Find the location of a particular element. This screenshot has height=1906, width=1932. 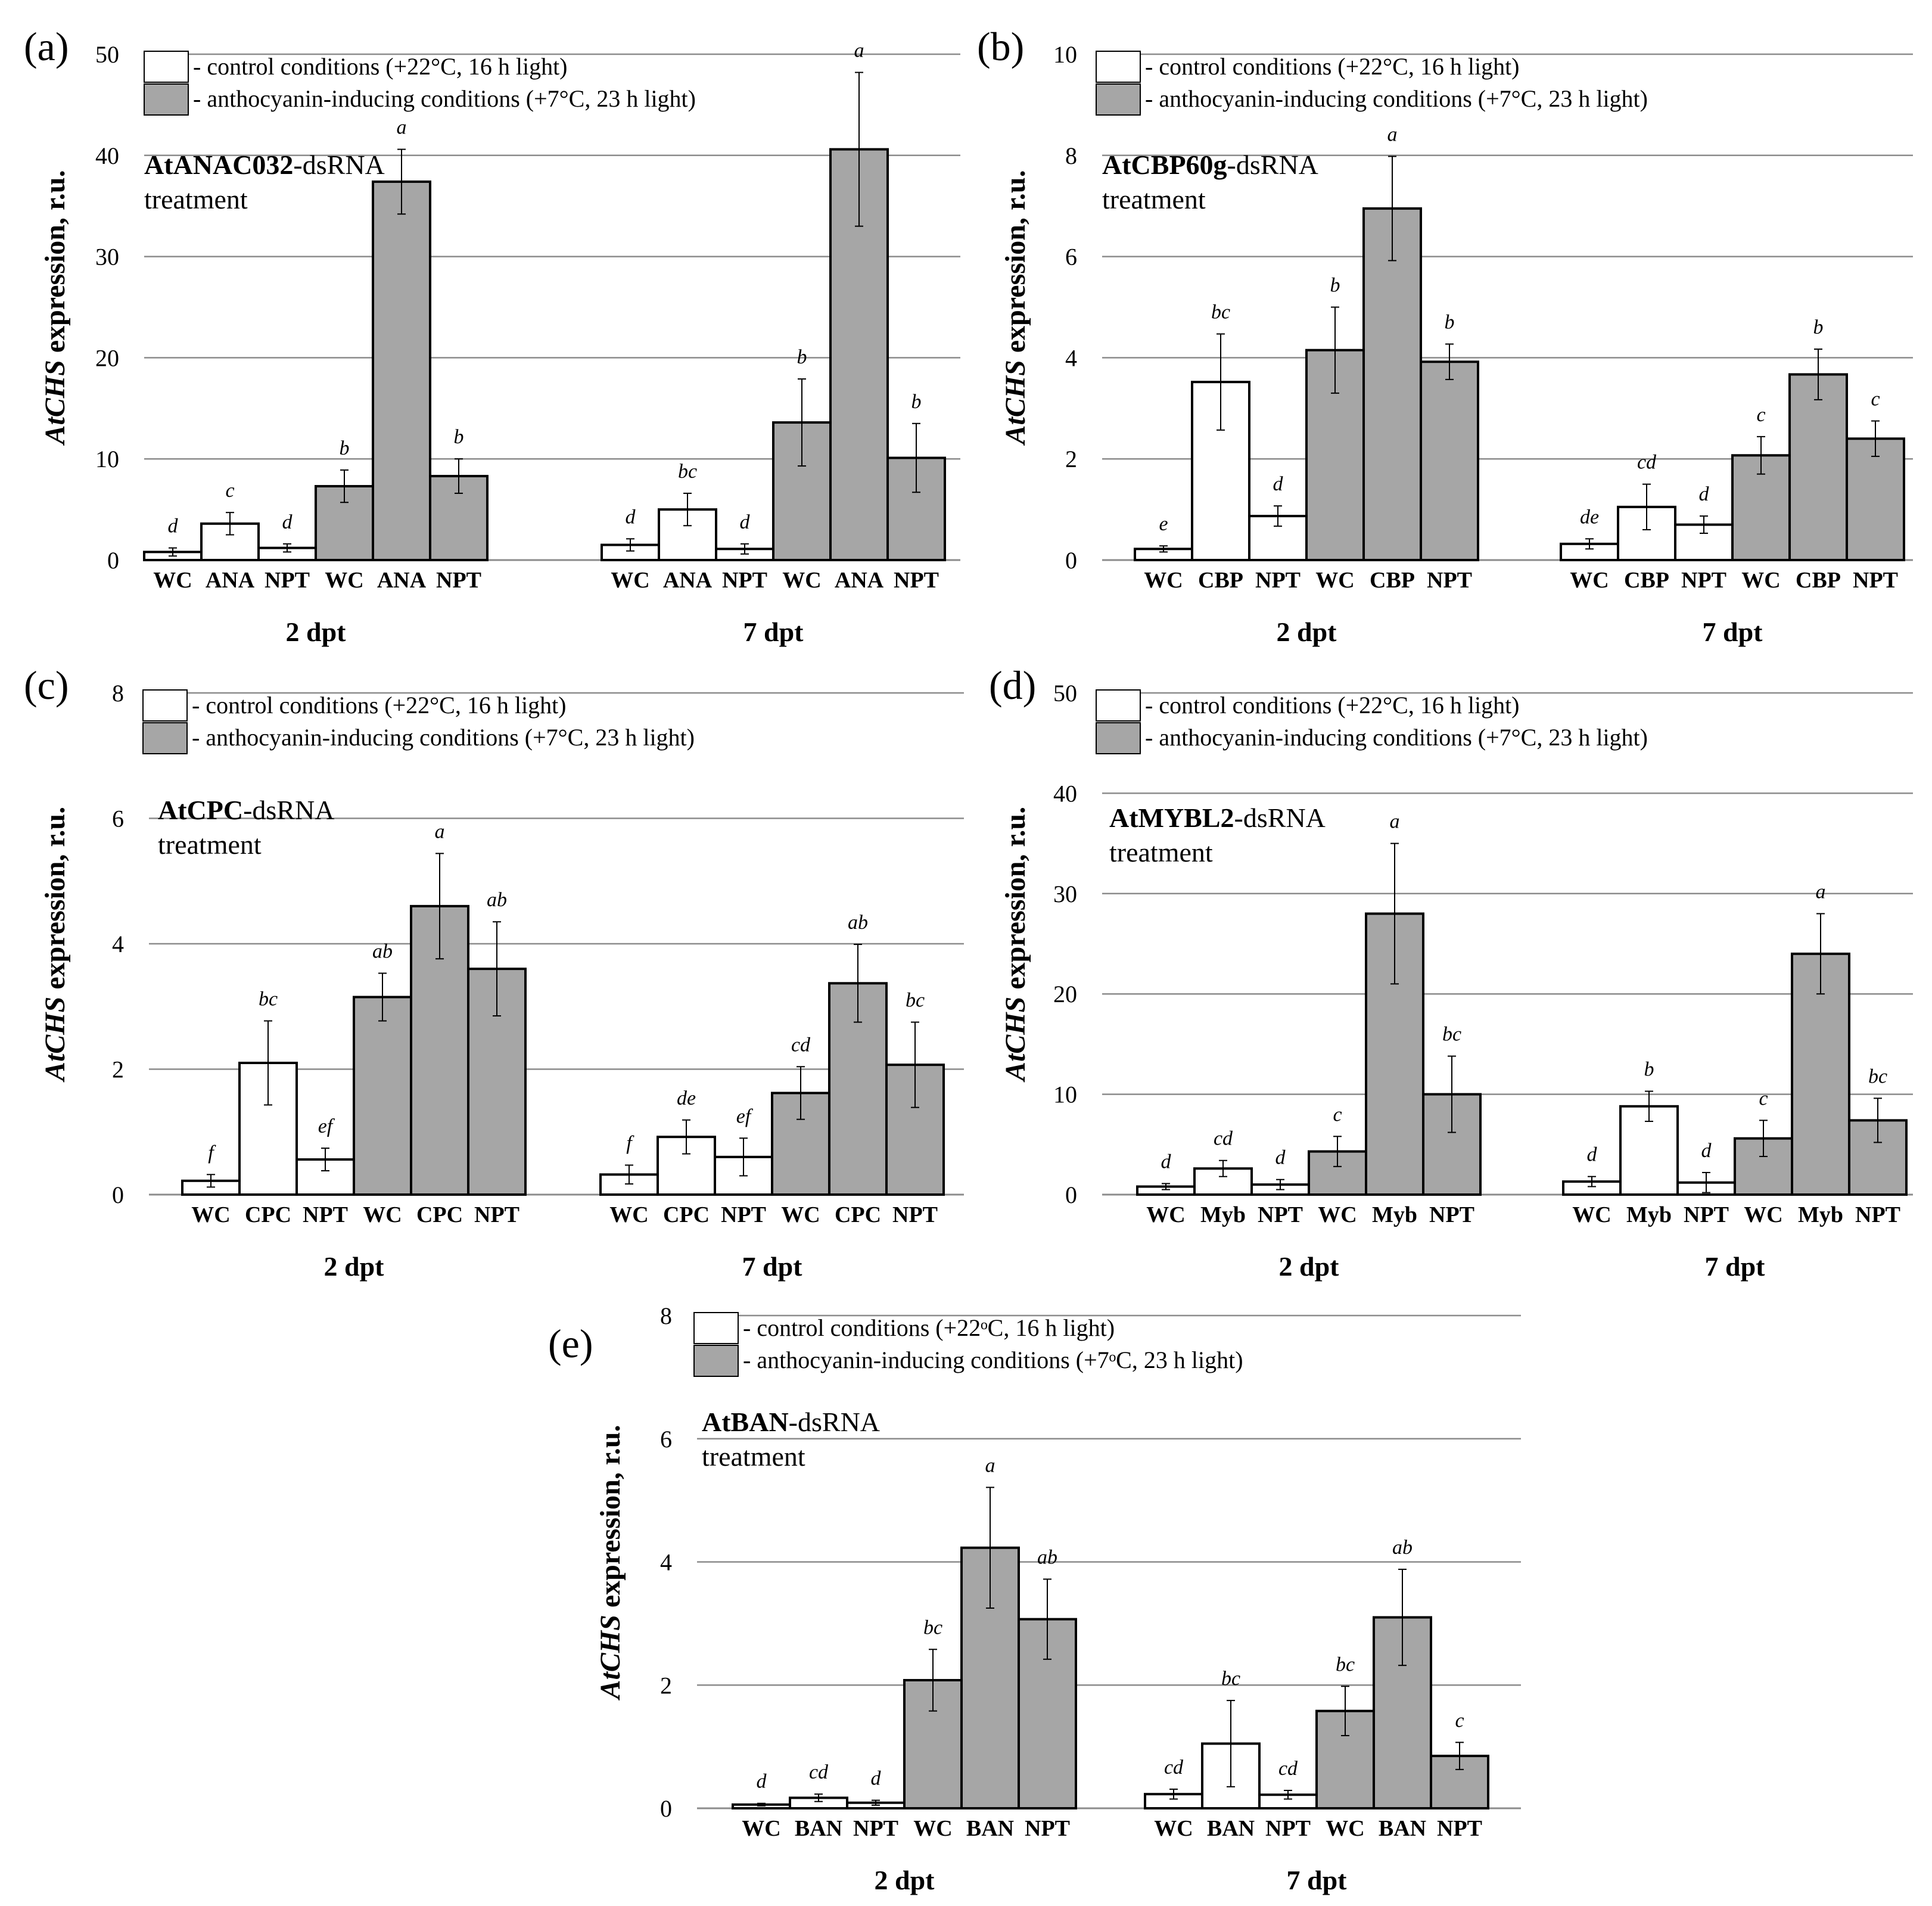

y-tick-label: 40 is located at coordinates (107, 155).